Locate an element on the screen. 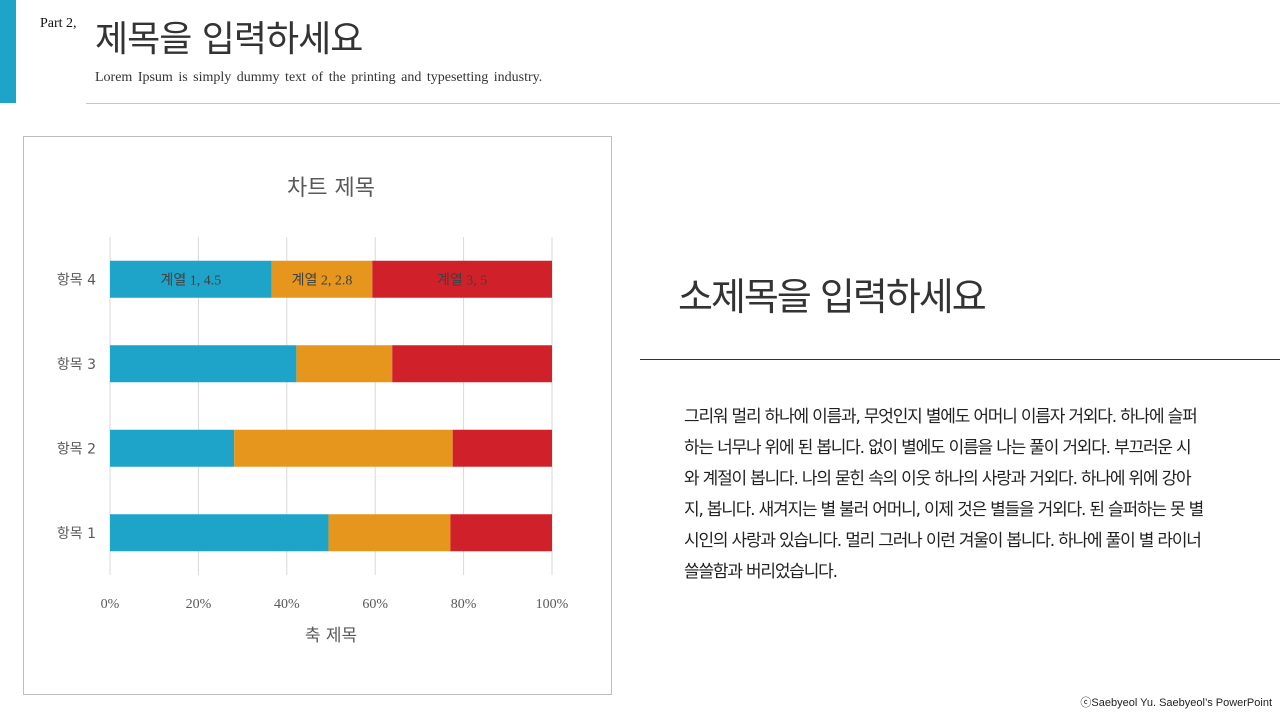  header-divider is located at coordinates (683, 103).